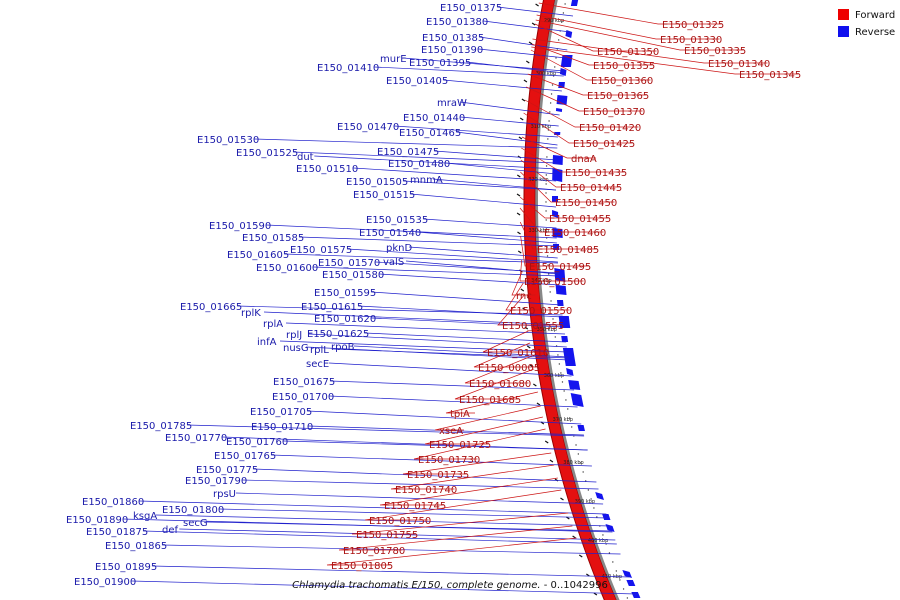  I want to click on scale-tick-label: 350 kbp, so click(547, 330).